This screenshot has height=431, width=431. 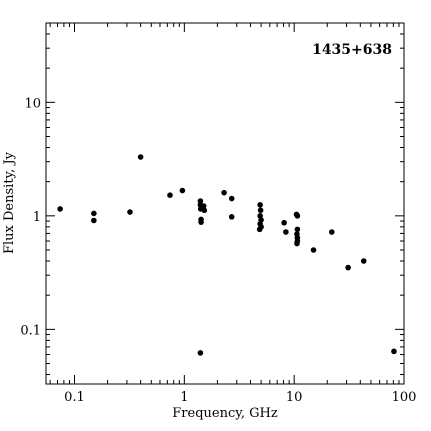 I want to click on x-tick-label: 1, so click(x=184, y=397).